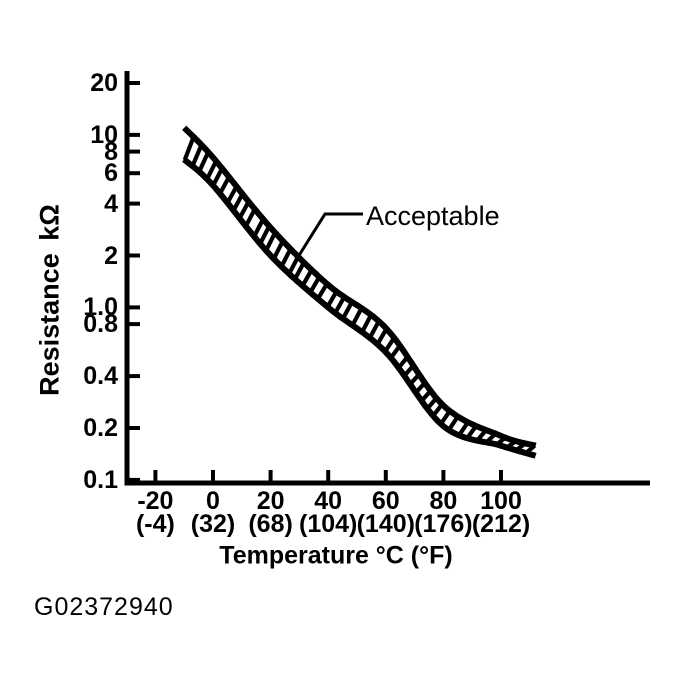 This screenshot has height=692, width=688. I want to click on x-tick-label-celsius: 100, so click(501, 501).